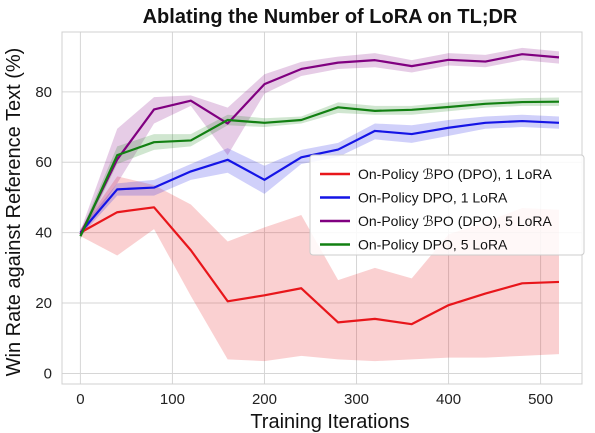 The width and height of the screenshot is (595, 433). Describe the element at coordinates (264, 399) in the screenshot. I see `x-tick-label: 200` at that location.